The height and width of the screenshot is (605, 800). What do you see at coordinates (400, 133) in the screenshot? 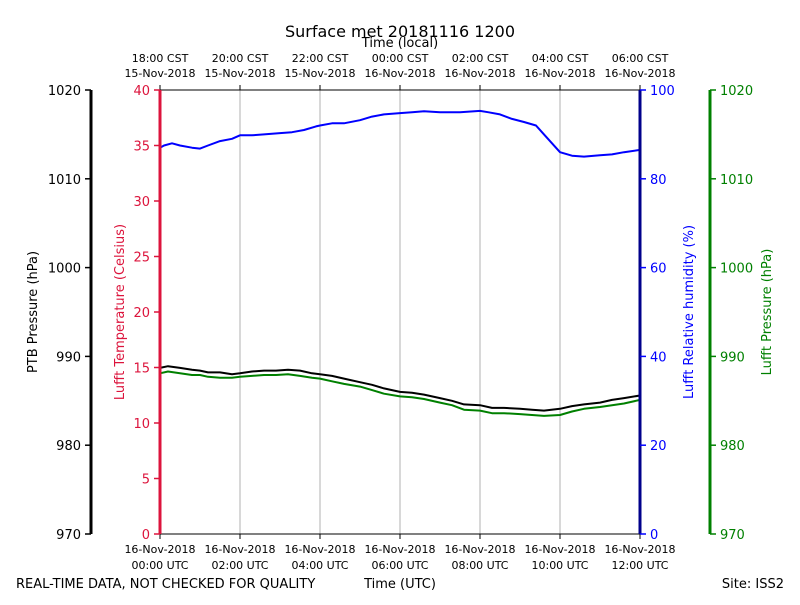
I see `lufft-relative-humidity-line` at bounding box center [400, 133].